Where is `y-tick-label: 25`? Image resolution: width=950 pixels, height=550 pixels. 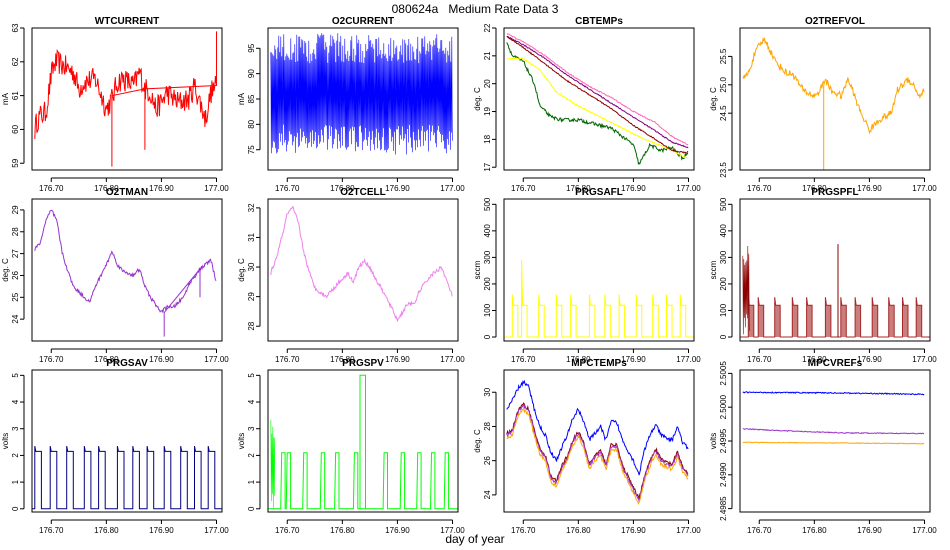 y-tick-label: 25 is located at coordinates (15, 296).